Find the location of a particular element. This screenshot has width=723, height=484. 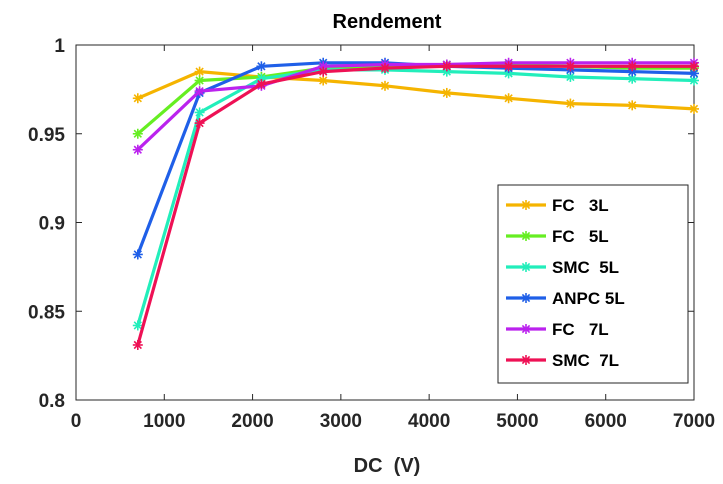

y-tick-label: 0.95 is located at coordinates (46, 135).